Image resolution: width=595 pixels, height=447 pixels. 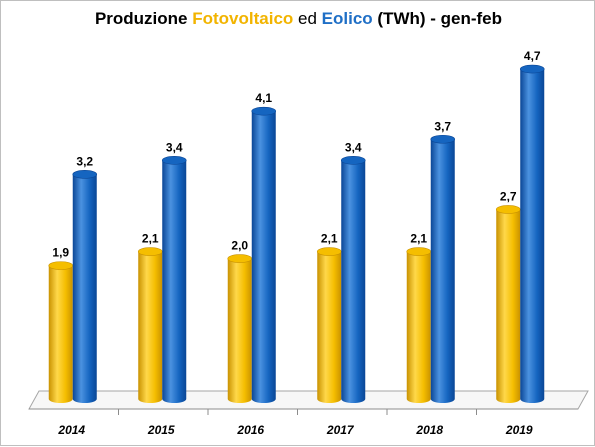 What do you see at coordinates (419, 251) in the screenshot?
I see `bar-top-fotovoltaico-2018` at bounding box center [419, 251].